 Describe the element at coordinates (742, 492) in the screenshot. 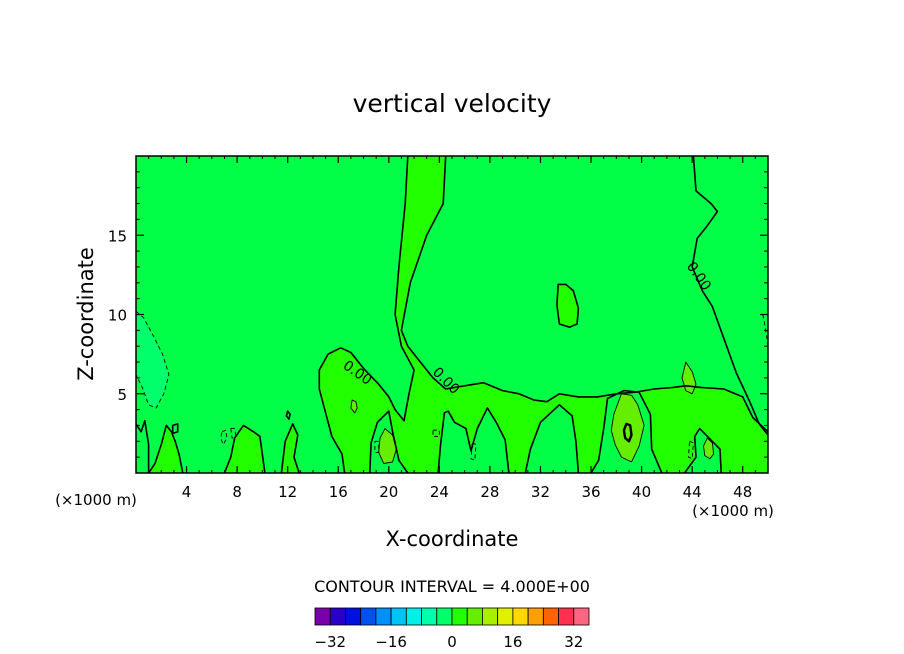

I see `x-tick-label: 48` at that location.